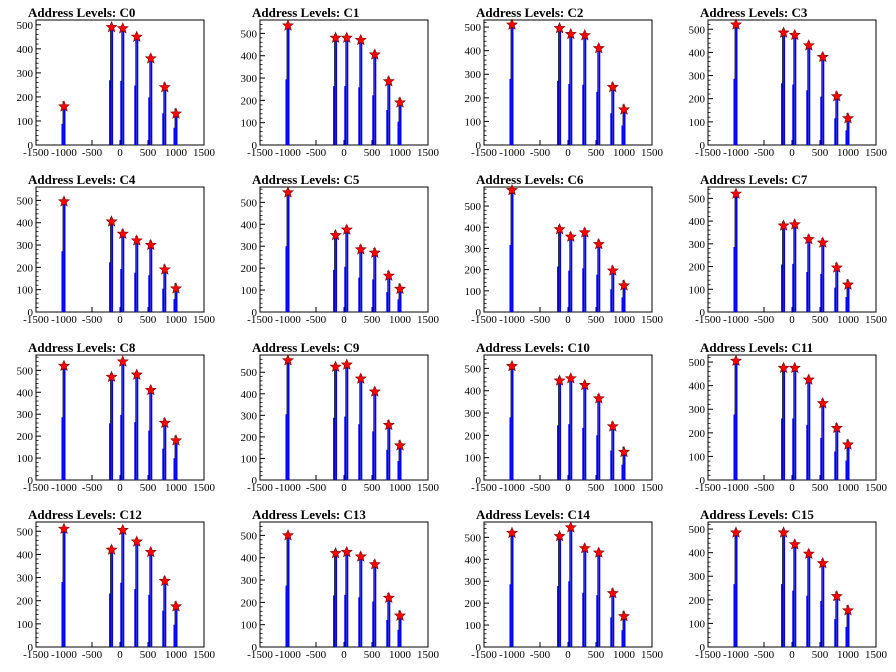 The image size is (896, 672). What do you see at coordinates (703, 146) in the screenshot?
I see `y-tick-label: 0` at bounding box center [703, 146].